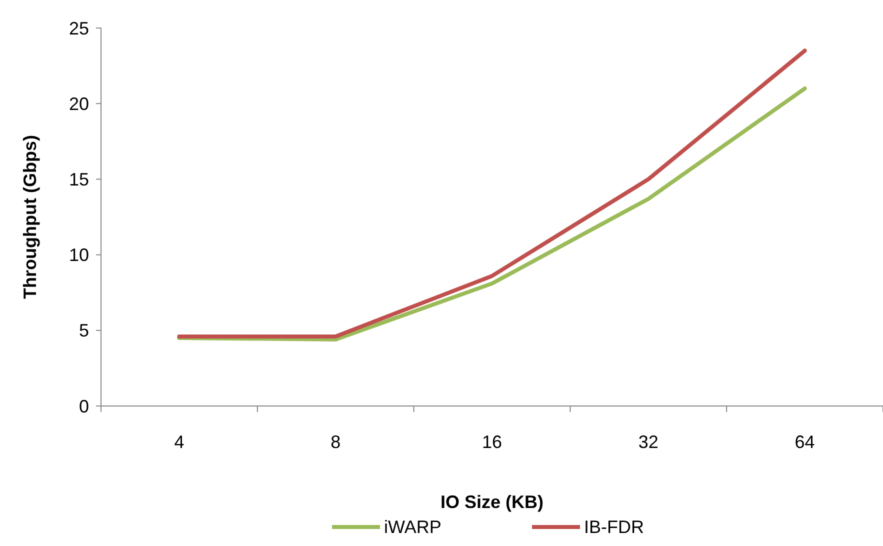 The image size is (883, 546). Describe the element at coordinates (413, 527) in the screenshot. I see `legend-label: iWARP` at that location.